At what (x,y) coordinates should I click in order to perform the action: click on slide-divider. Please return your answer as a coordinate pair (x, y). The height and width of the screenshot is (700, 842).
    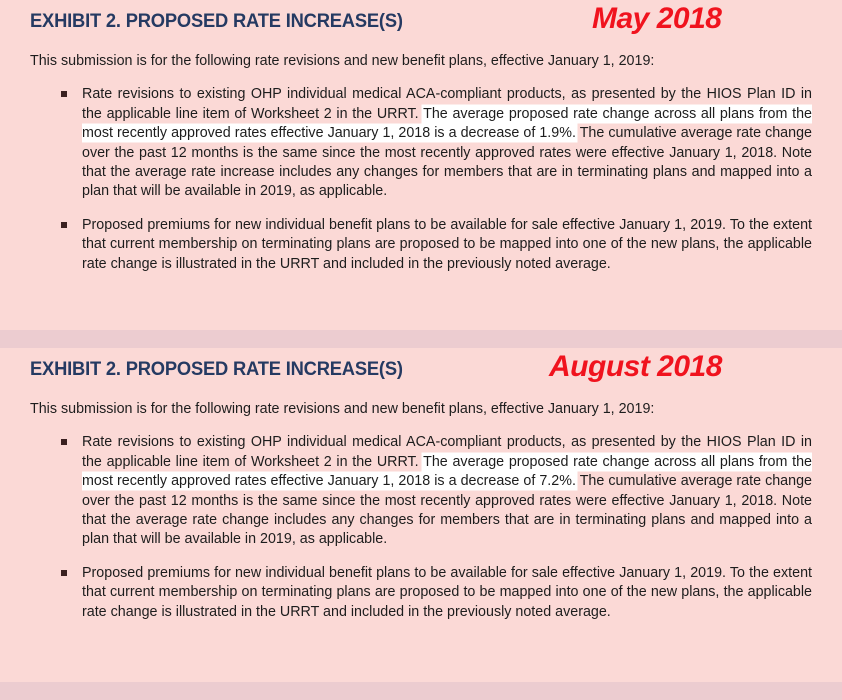
    Looking at the image, I should click on (421, 339).